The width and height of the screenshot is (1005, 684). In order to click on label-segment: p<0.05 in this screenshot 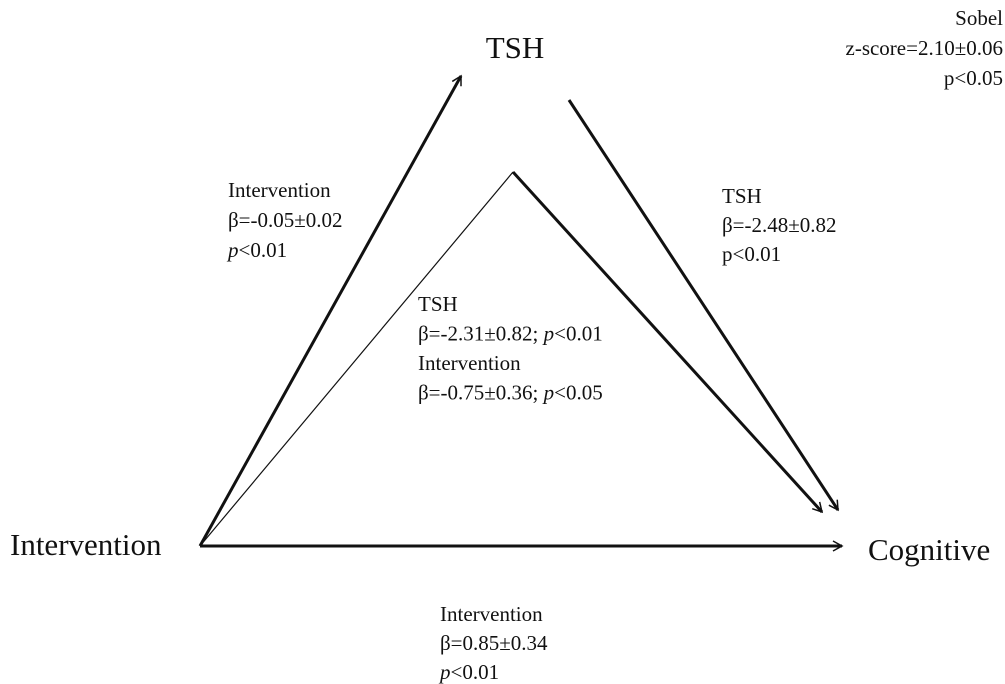, I will do `click(973, 78)`.